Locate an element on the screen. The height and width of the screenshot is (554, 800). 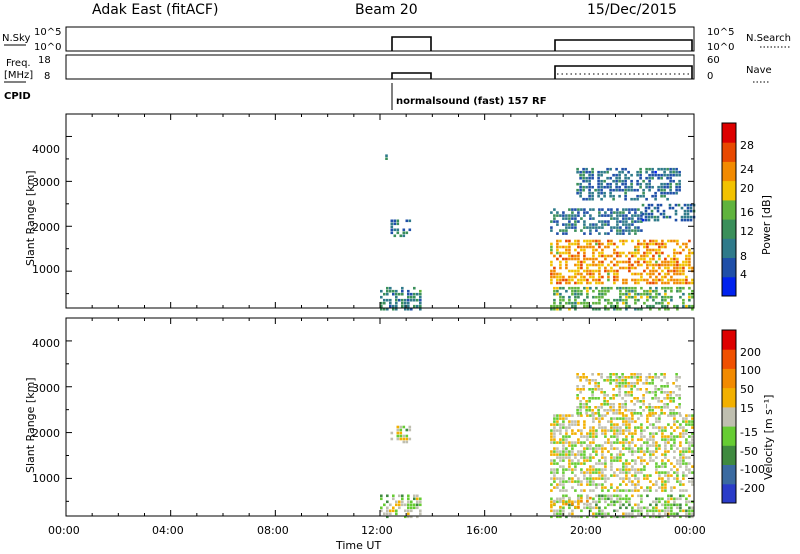
xtick-0800: 08:00 is located at coordinates (273, 530).